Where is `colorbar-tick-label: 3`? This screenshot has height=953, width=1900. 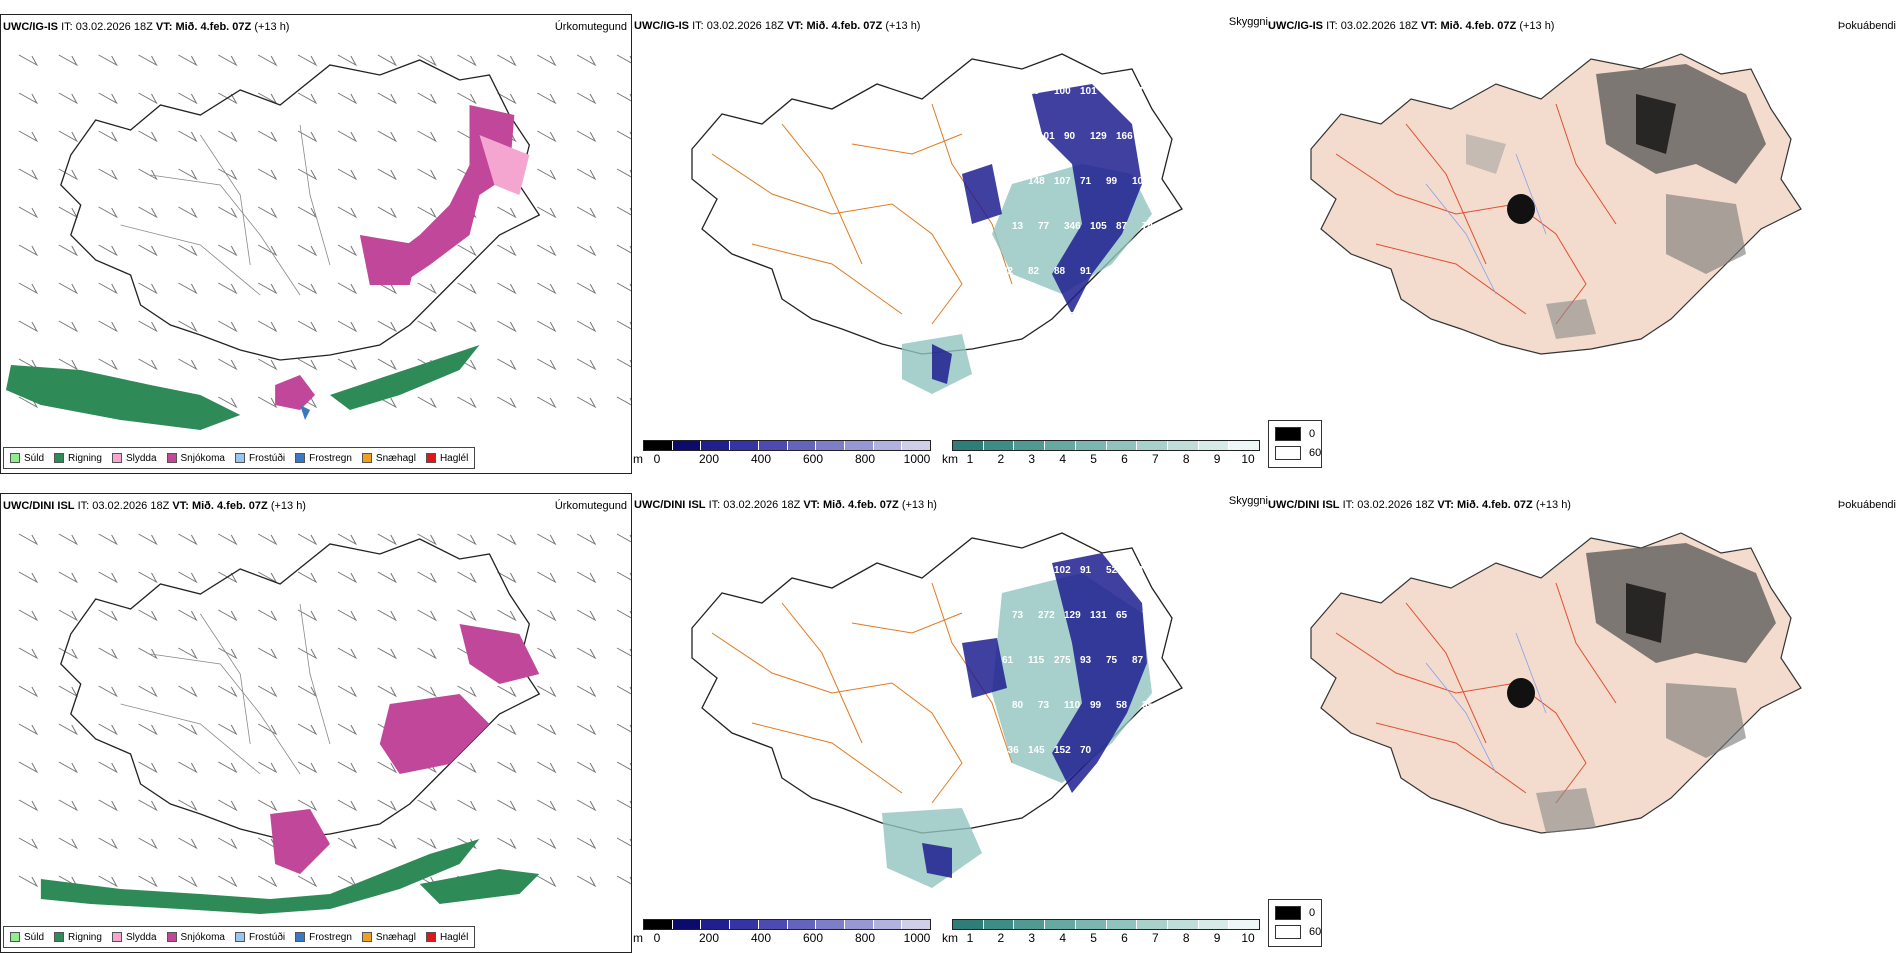
colorbar-tick-label: 3 is located at coordinates (1032, 459).